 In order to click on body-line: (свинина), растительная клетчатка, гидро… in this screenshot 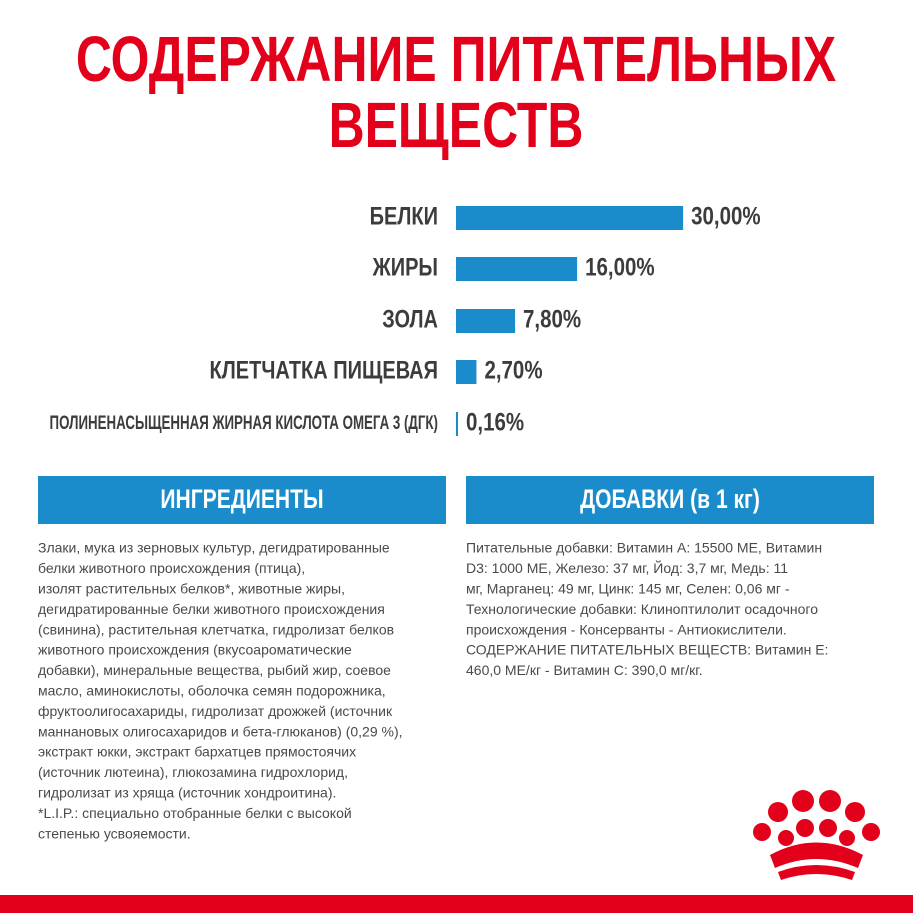, I will do `click(216, 629)`.